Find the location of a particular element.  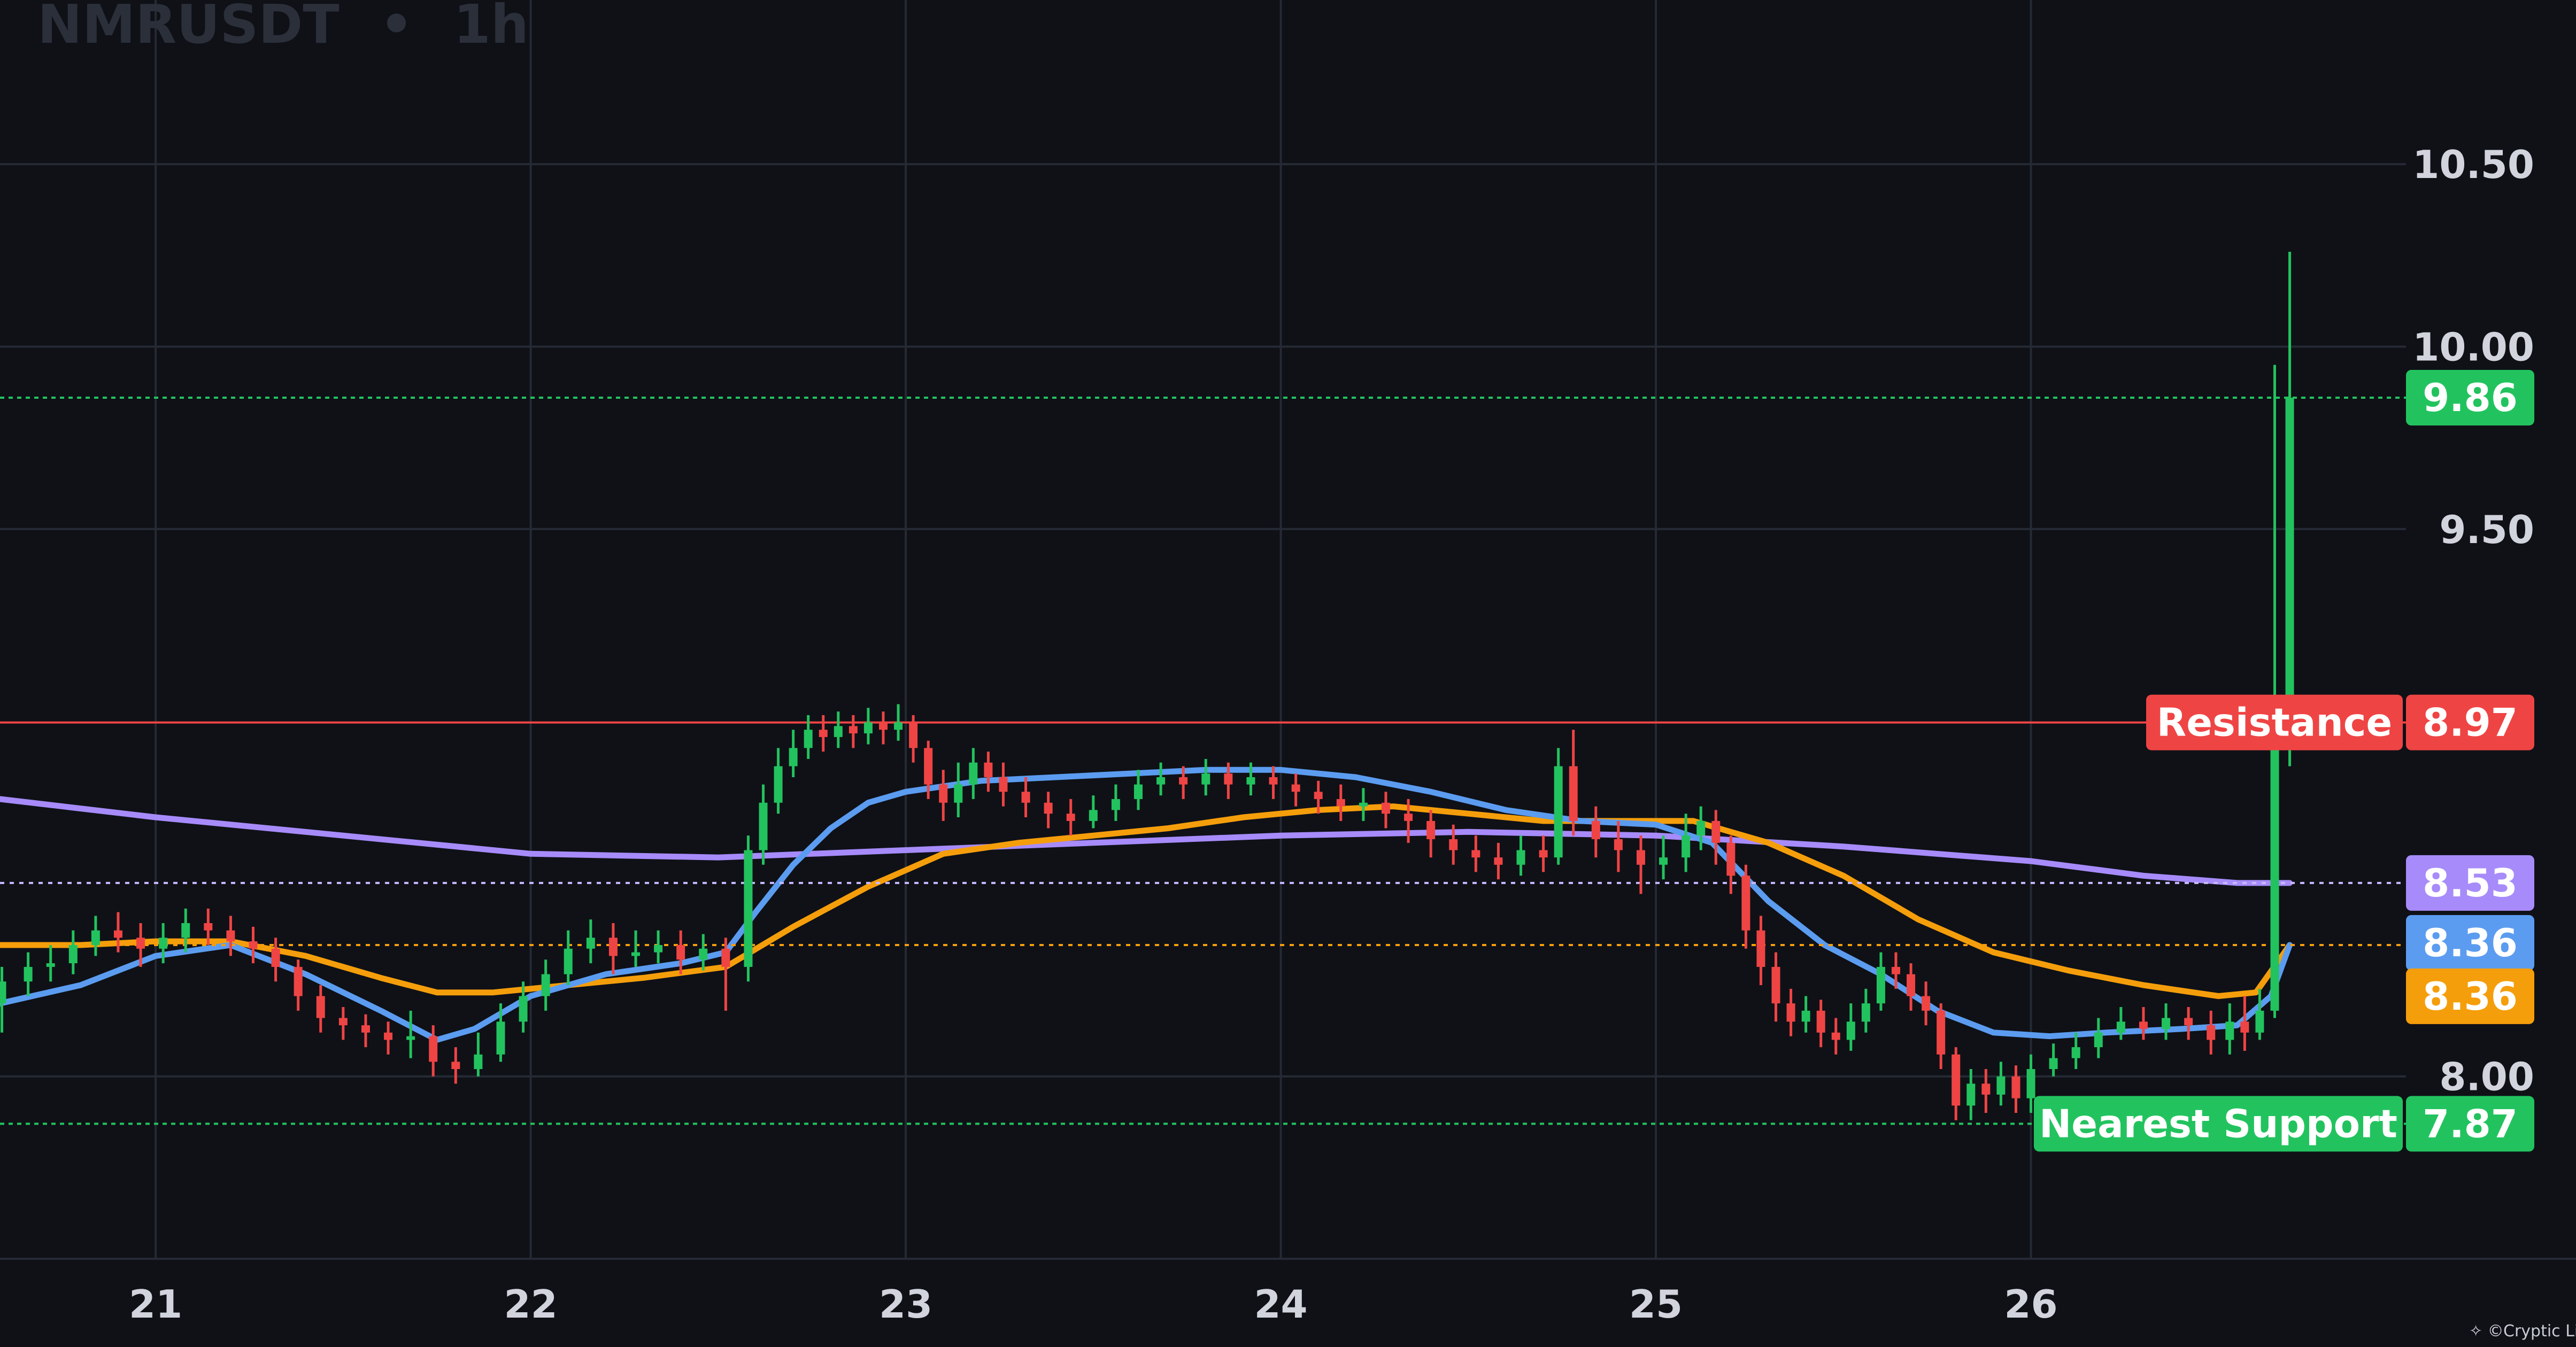

time-axis: 21 22 23 24 25 26 is located at coordinates (1093, 1304).